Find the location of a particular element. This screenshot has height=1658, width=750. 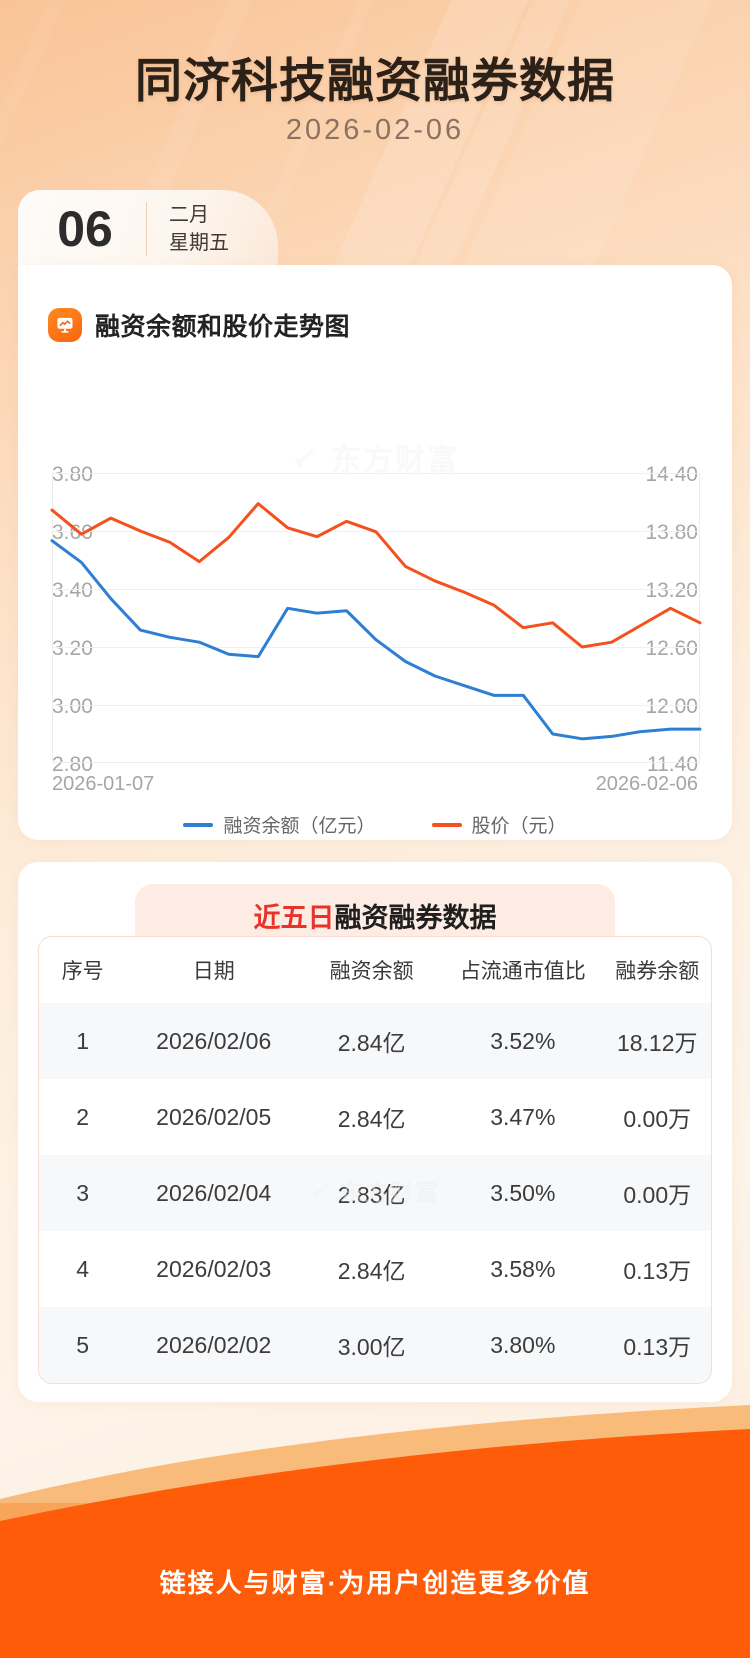

legend-swatch-price is located at coordinates (446, 824).